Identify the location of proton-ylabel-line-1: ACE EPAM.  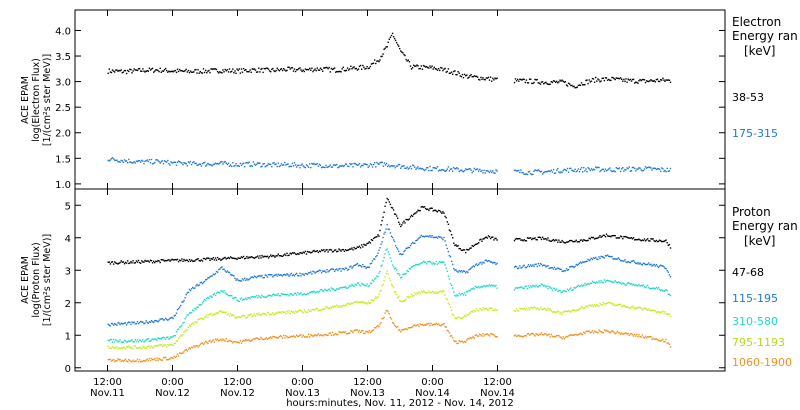
(25, 280).